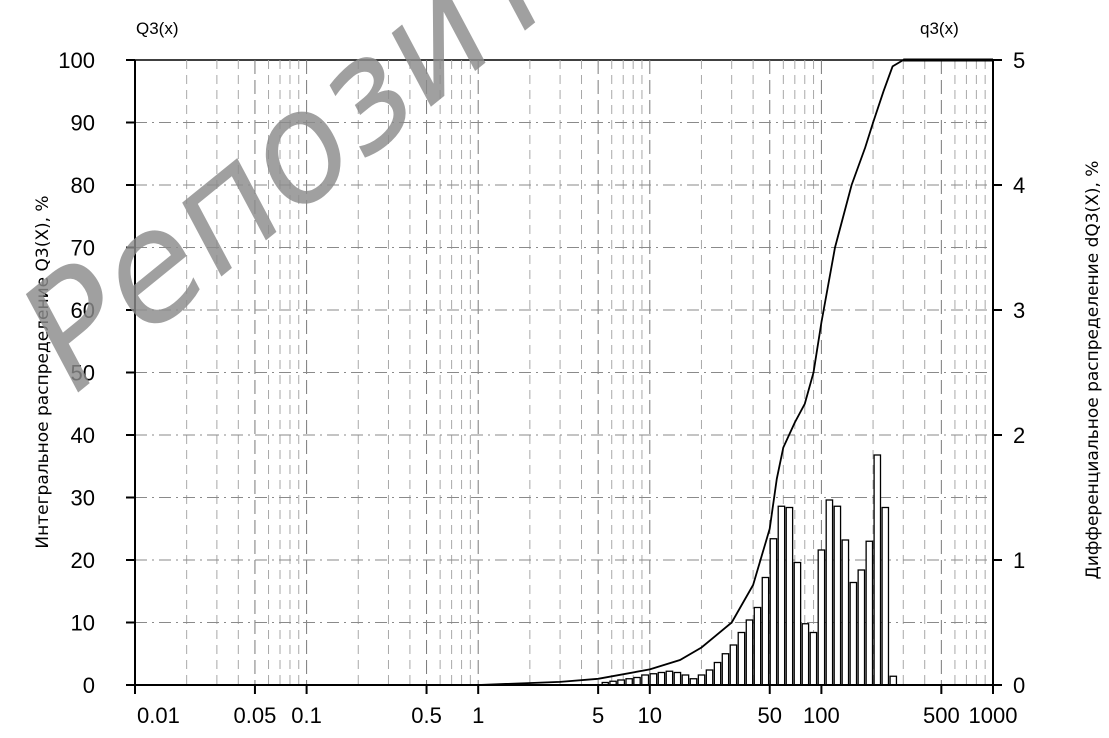 The width and height of the screenshot is (1109, 738). Describe the element at coordinates (83, 185) in the screenshot. I see `left-tick-label: 80` at that location.